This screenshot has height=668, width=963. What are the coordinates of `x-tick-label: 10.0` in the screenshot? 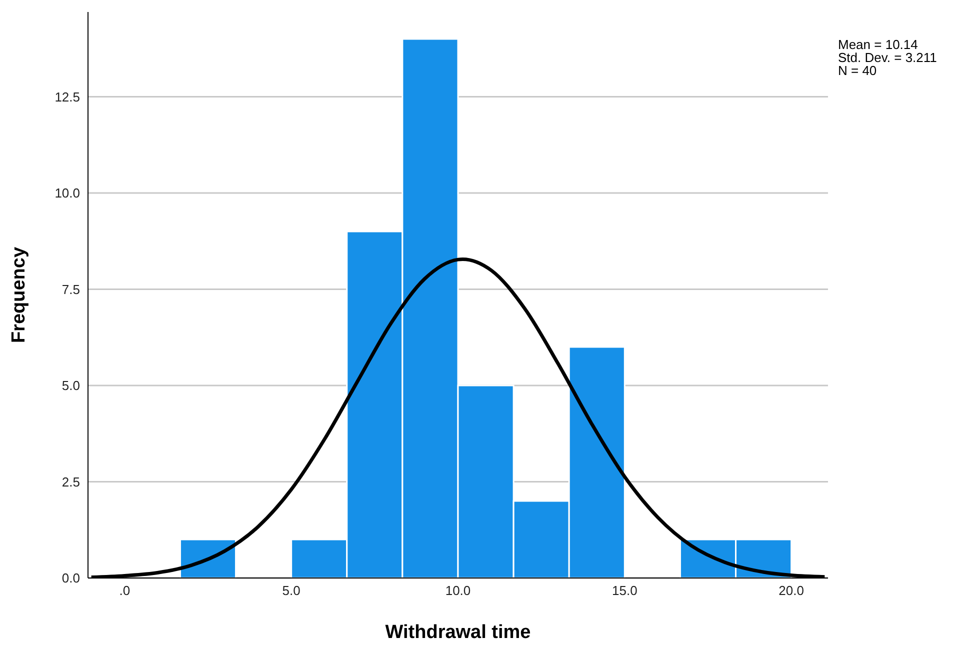 It's located at (458, 590).